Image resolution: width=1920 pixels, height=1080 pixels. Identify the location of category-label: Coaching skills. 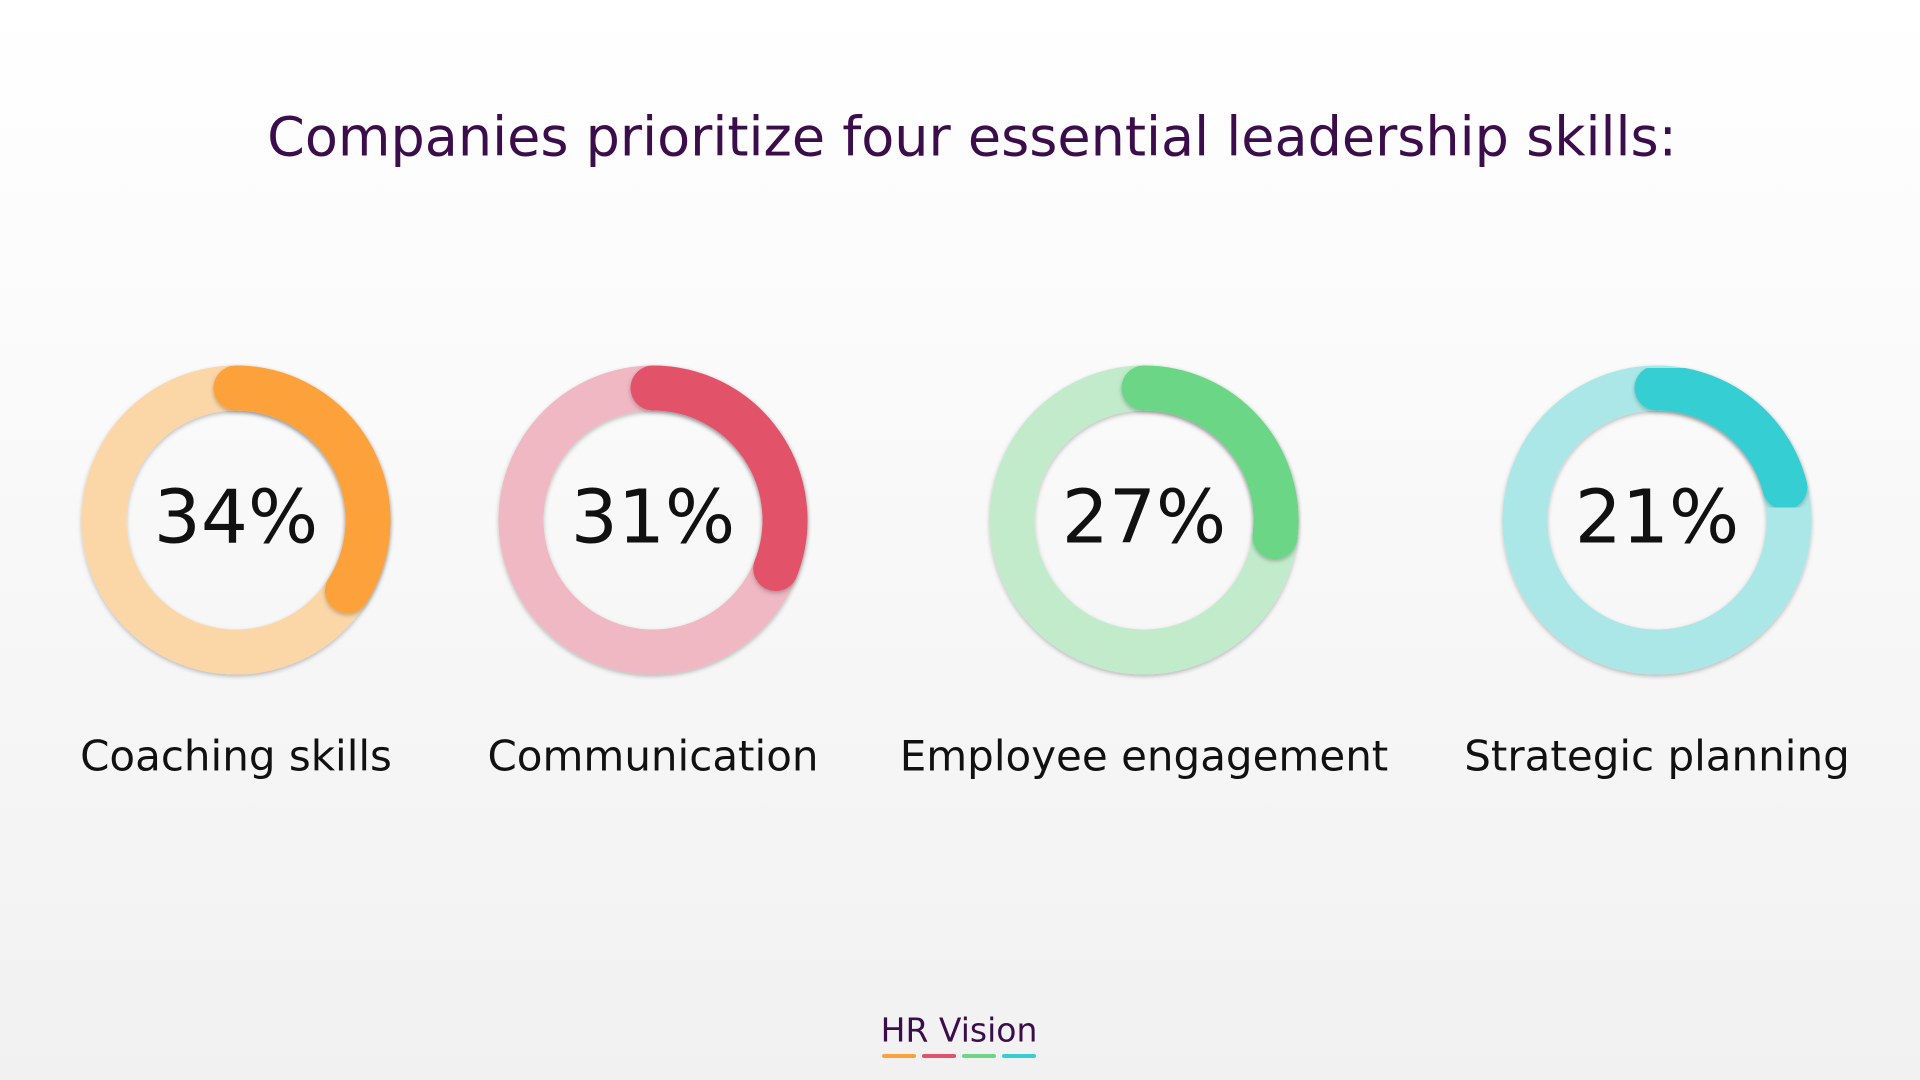
(236, 756).